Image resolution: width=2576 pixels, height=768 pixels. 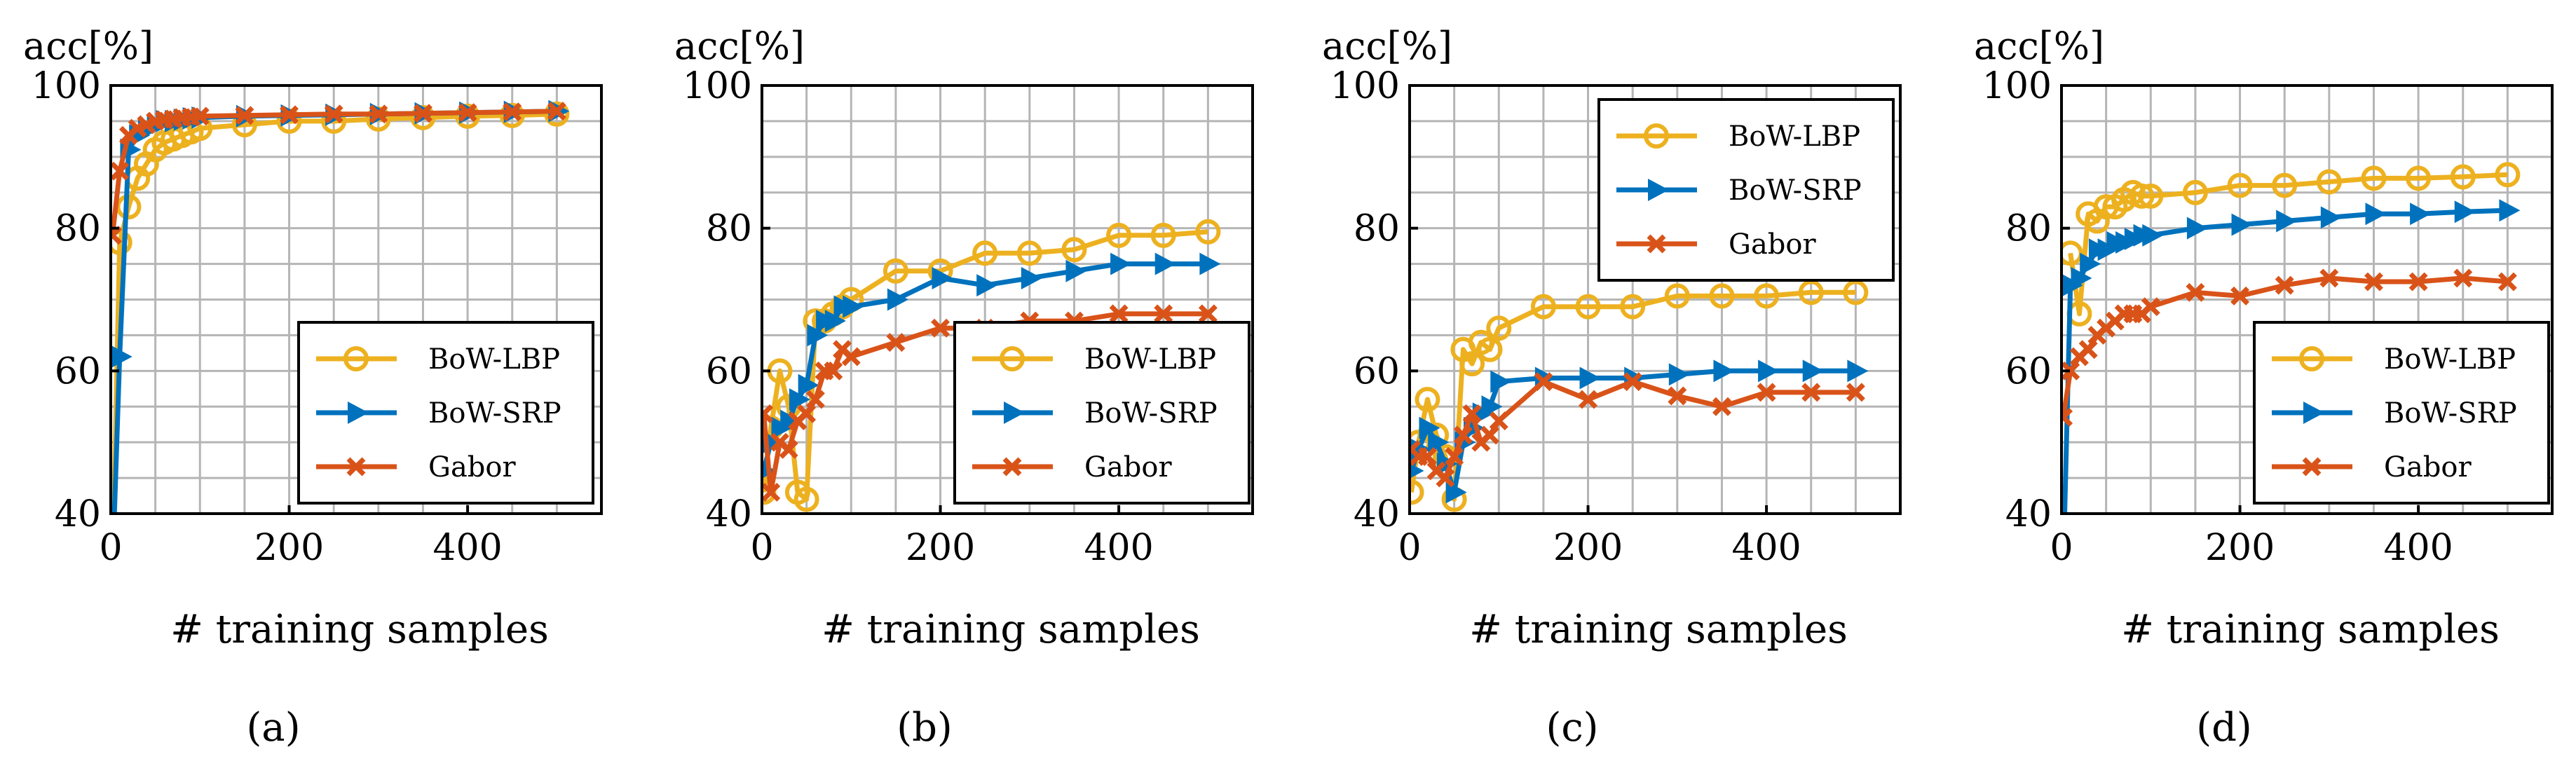 What do you see at coordinates (2039, 46) in the screenshot?
I see `y-axis-label: acc[%]` at bounding box center [2039, 46].